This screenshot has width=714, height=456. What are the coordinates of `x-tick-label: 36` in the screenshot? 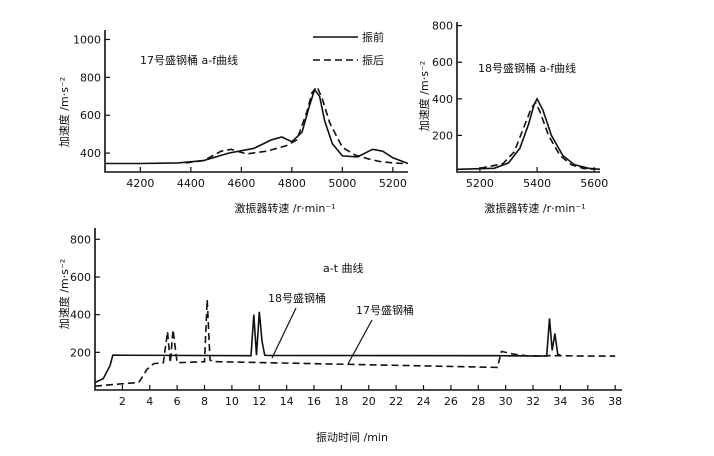 It's located at (588, 401).